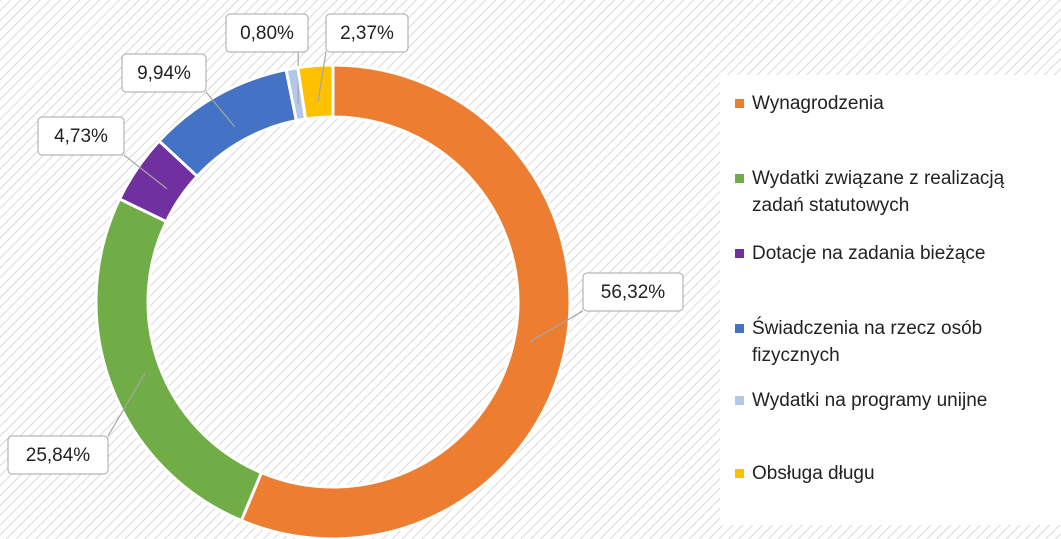 The height and width of the screenshot is (539, 1061). Describe the element at coordinates (896, 103) in the screenshot. I see `legend-item: Wynagrodzenia` at that location.